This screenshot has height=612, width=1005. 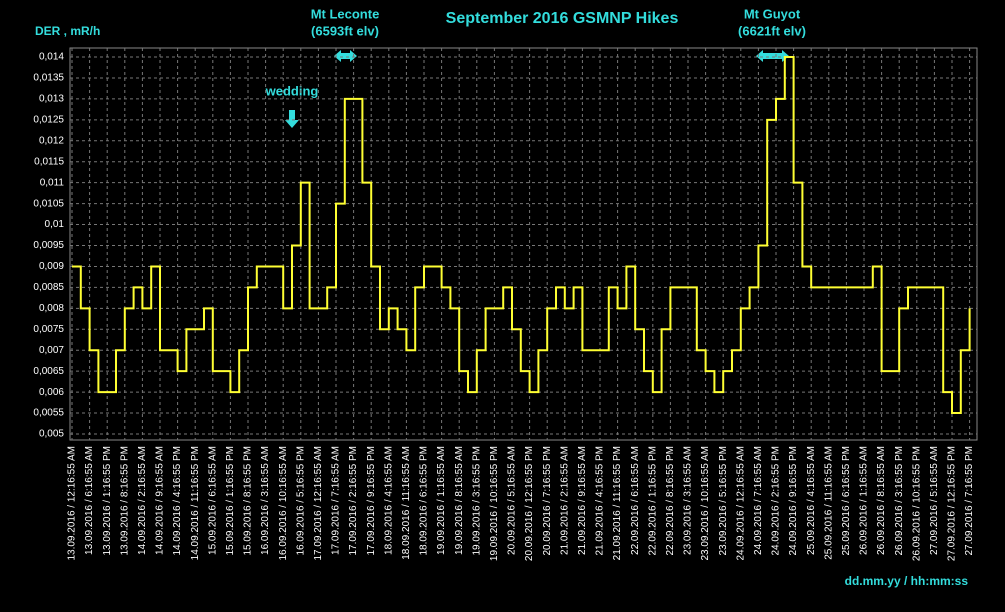 I want to click on y-tick-label: 0,0135, so click(x=48, y=78).